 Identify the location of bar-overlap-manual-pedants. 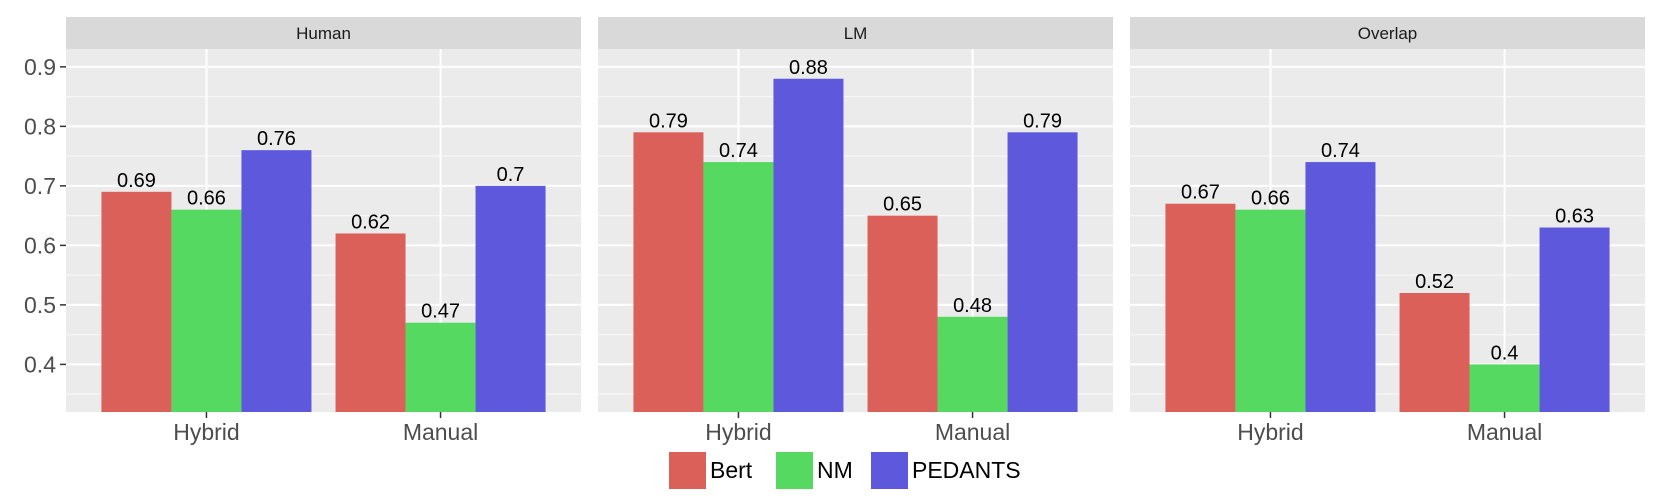
(1574, 319).